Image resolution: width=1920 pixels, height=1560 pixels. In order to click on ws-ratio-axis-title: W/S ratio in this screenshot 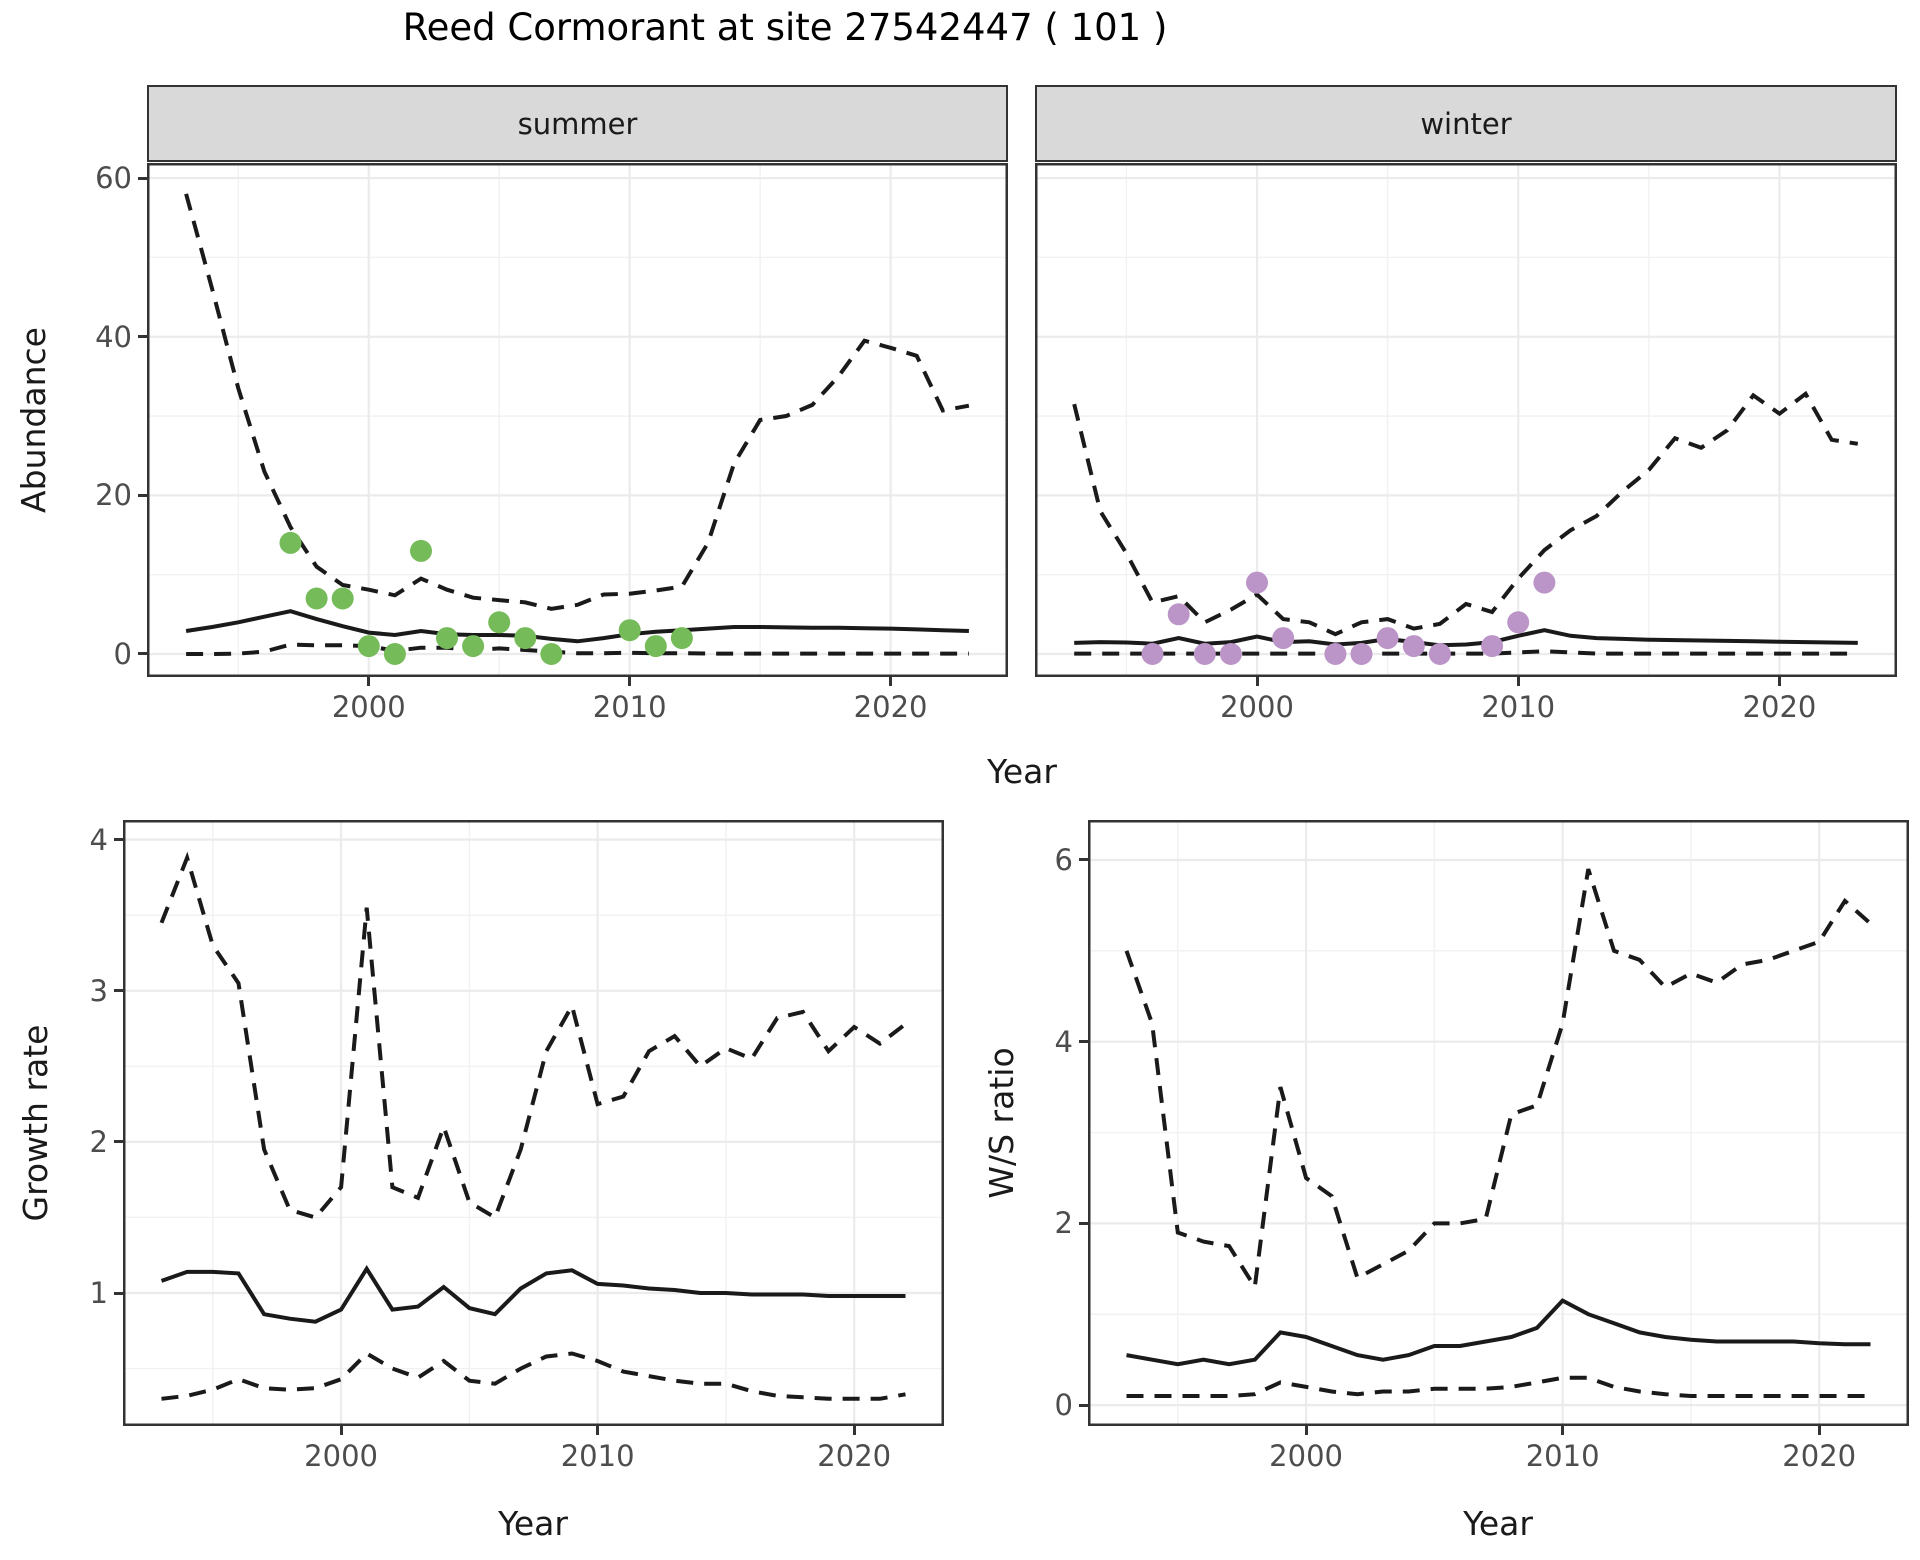, I will do `click(1001, 1123)`.